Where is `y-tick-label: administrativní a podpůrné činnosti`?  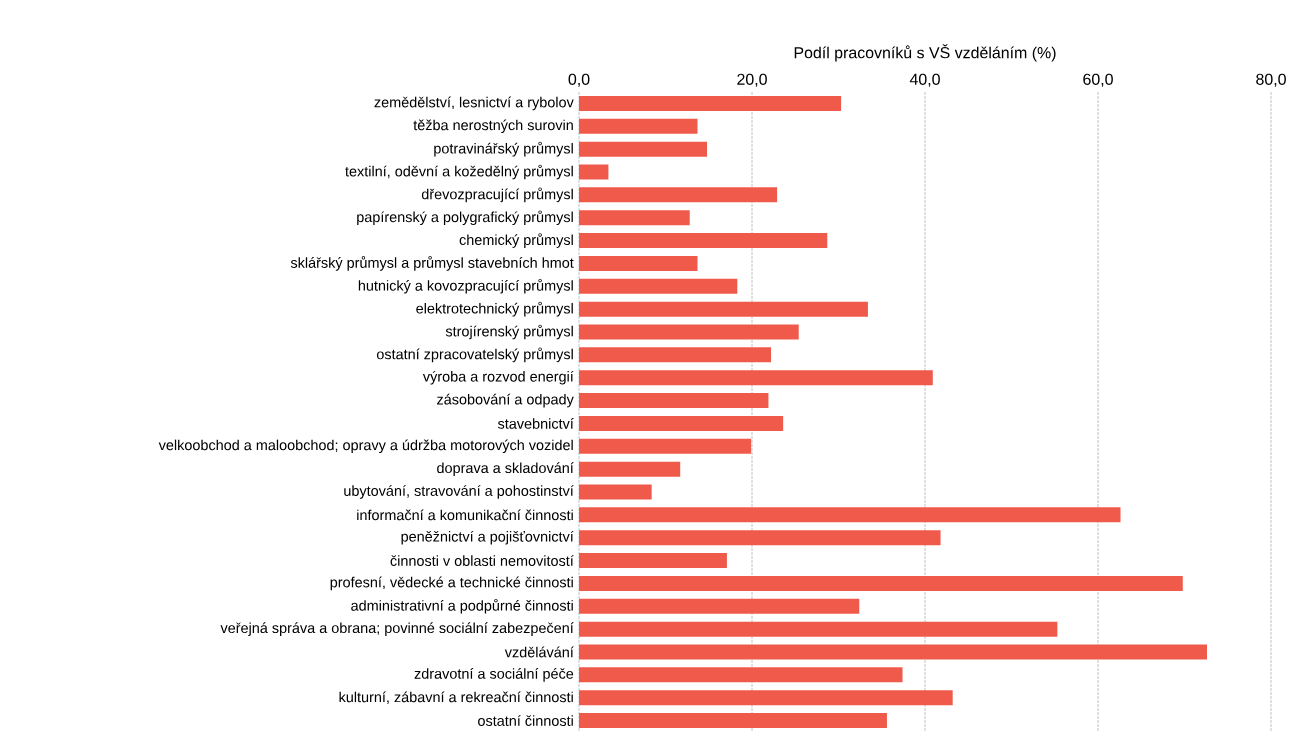 y-tick-label: administrativní a podpůrné činnosti is located at coordinates (462, 606).